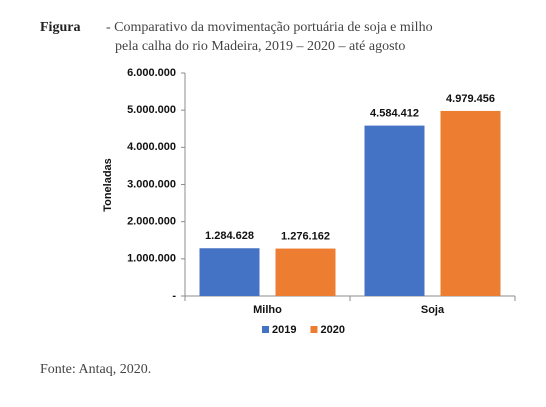  I want to click on y-tick-label: 4.000.000, so click(151, 147).